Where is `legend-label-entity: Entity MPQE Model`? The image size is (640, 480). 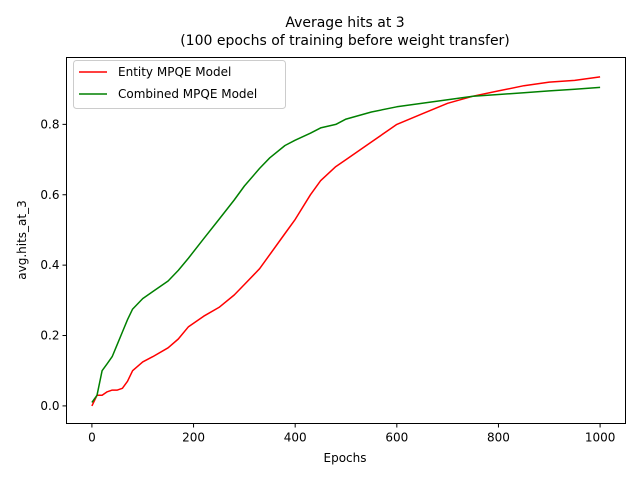
legend-label-entity: Entity MPQE Model is located at coordinates (174, 72).